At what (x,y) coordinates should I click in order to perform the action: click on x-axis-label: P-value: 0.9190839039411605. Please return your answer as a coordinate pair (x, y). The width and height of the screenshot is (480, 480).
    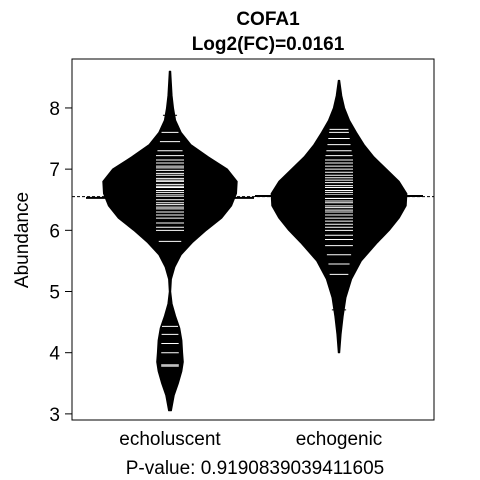
    Looking at the image, I should click on (255, 468).